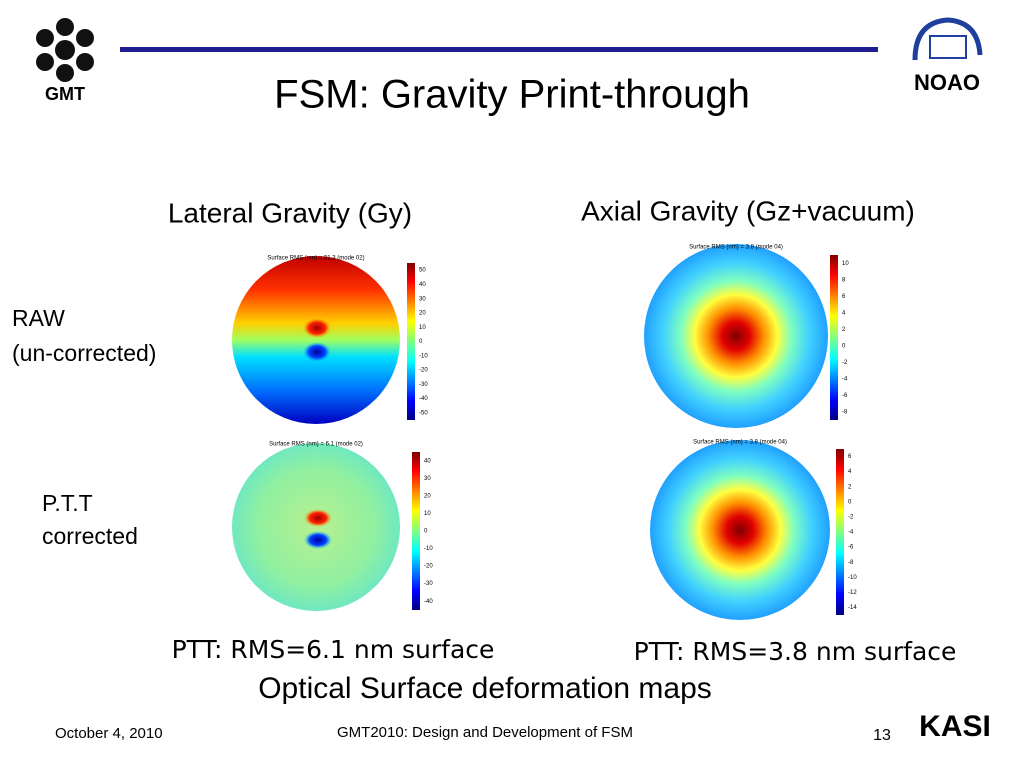 The width and height of the screenshot is (1024, 768). Describe the element at coordinates (423, 413) in the screenshot. I see `colorbar-tick: -50` at that location.